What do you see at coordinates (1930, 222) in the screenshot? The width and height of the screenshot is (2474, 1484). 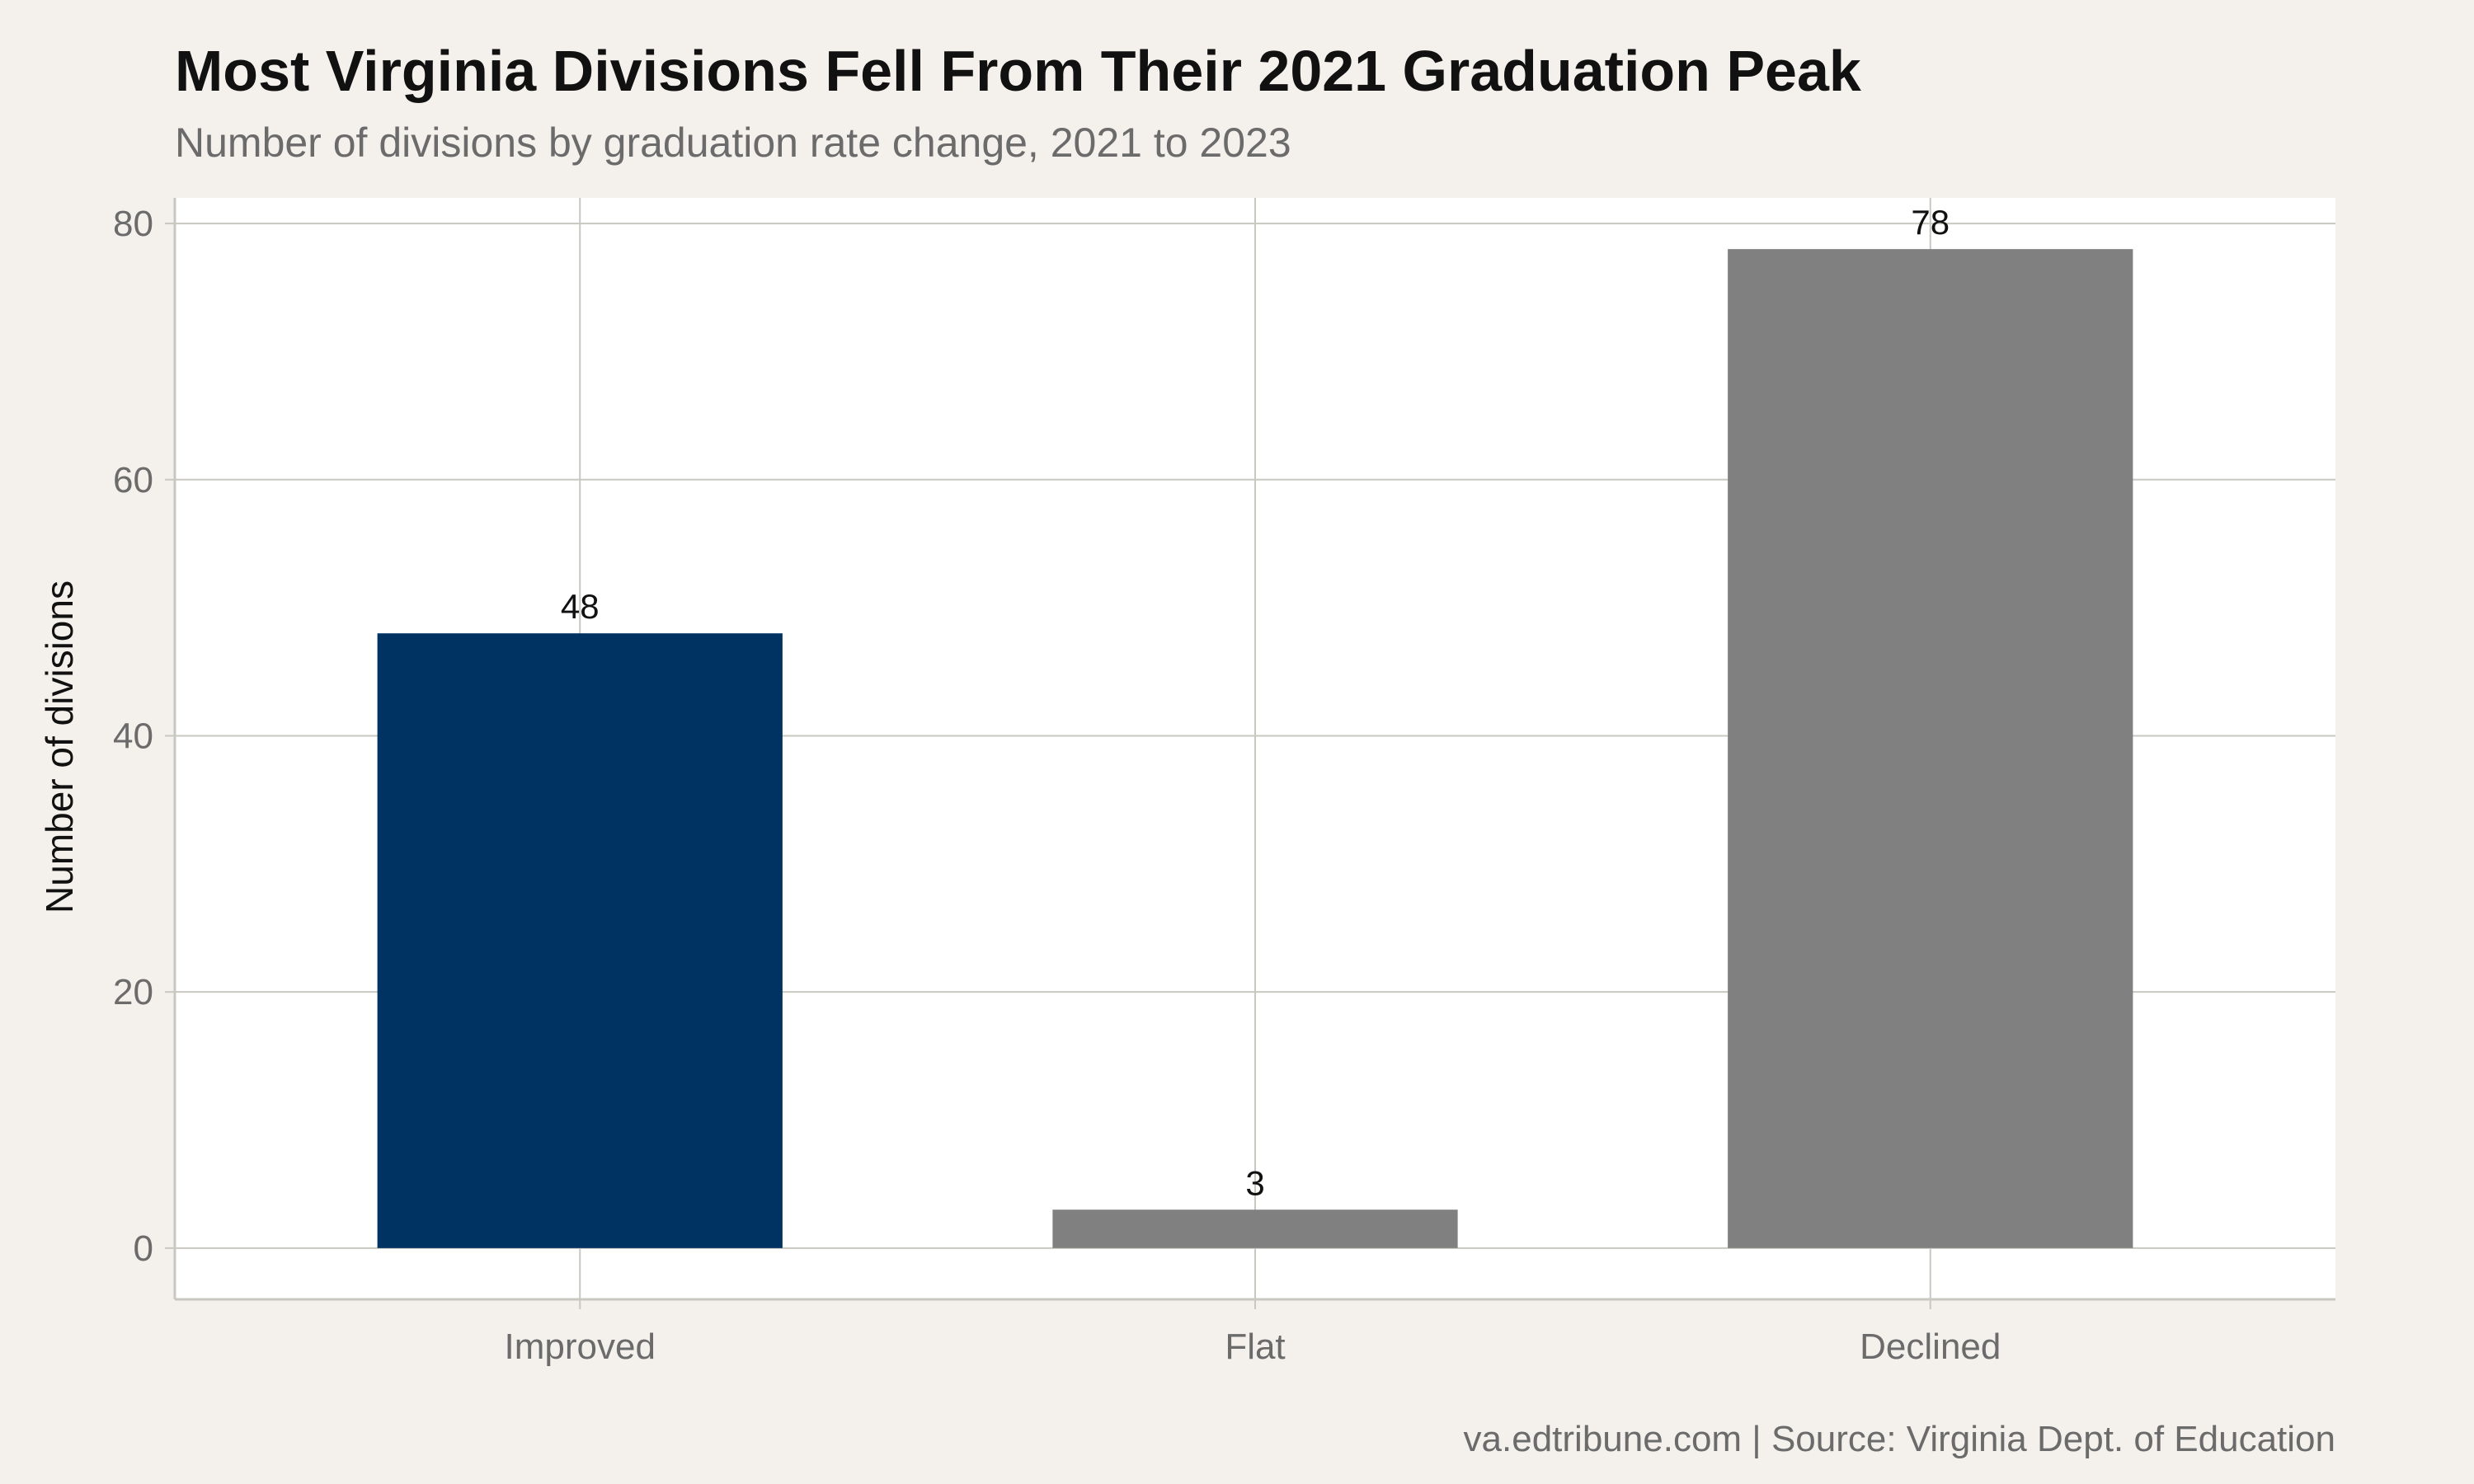 I see `value-label-declined: 78` at bounding box center [1930, 222].